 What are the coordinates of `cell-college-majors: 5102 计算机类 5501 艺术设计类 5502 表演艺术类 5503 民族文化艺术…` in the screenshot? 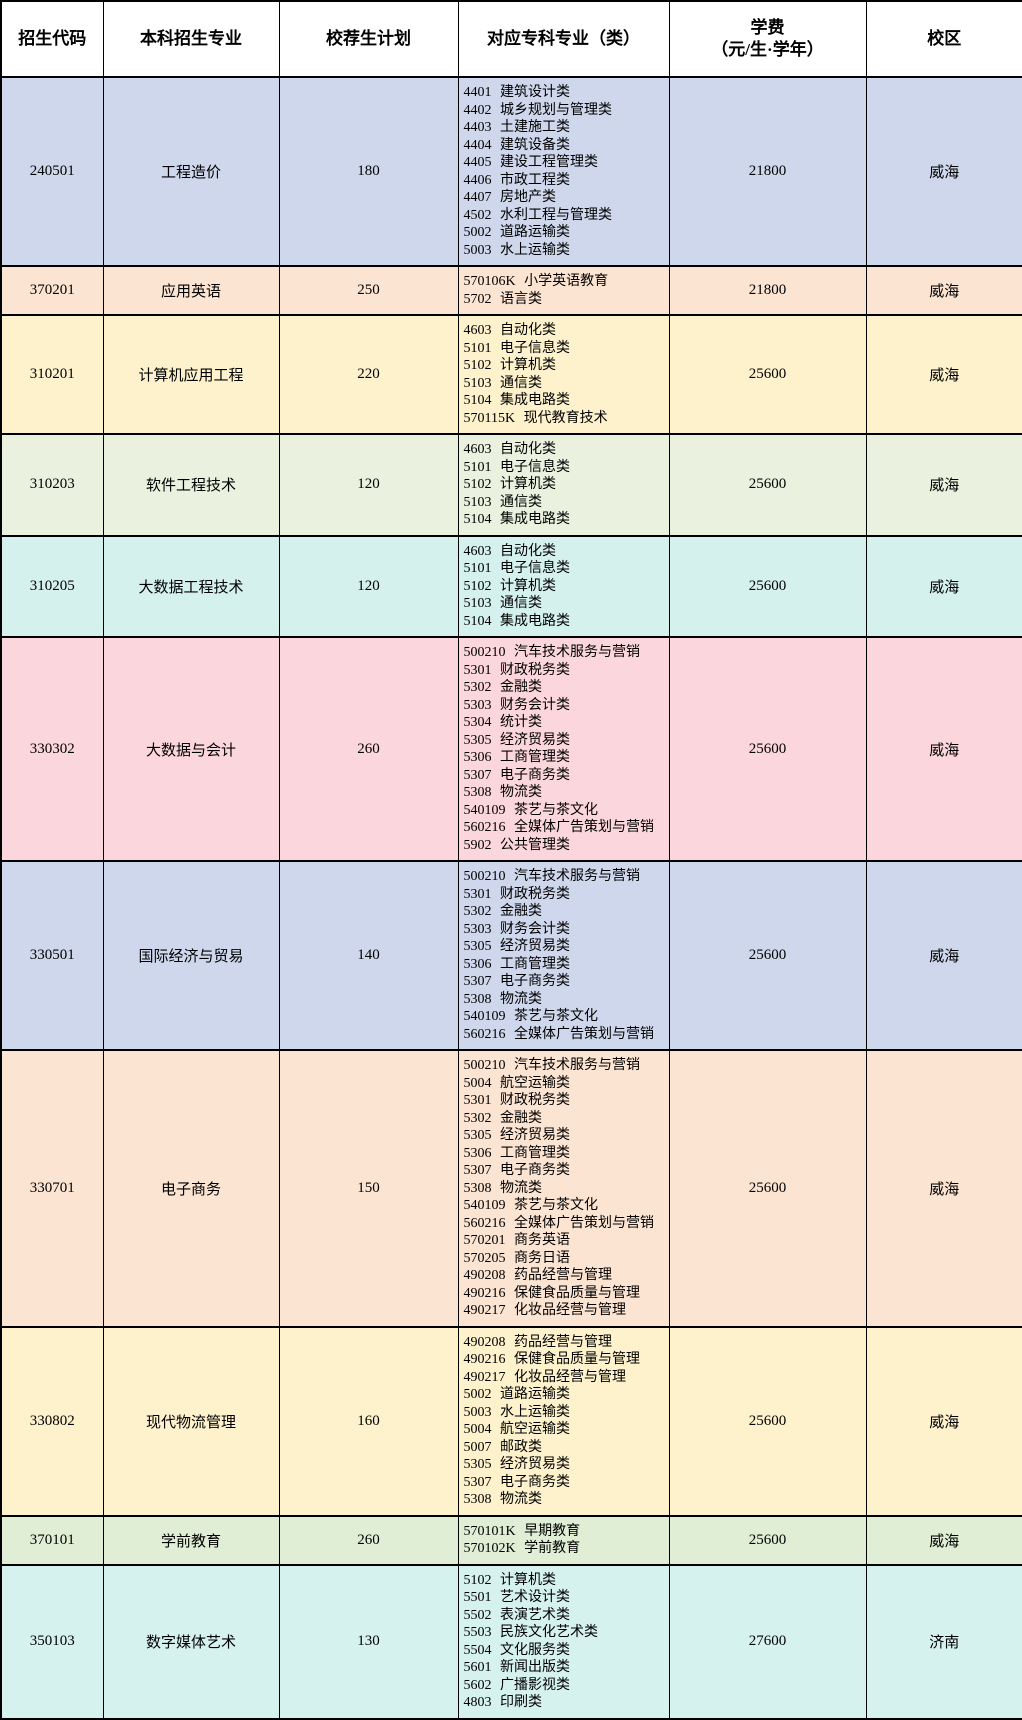 It's located at (563, 1641).